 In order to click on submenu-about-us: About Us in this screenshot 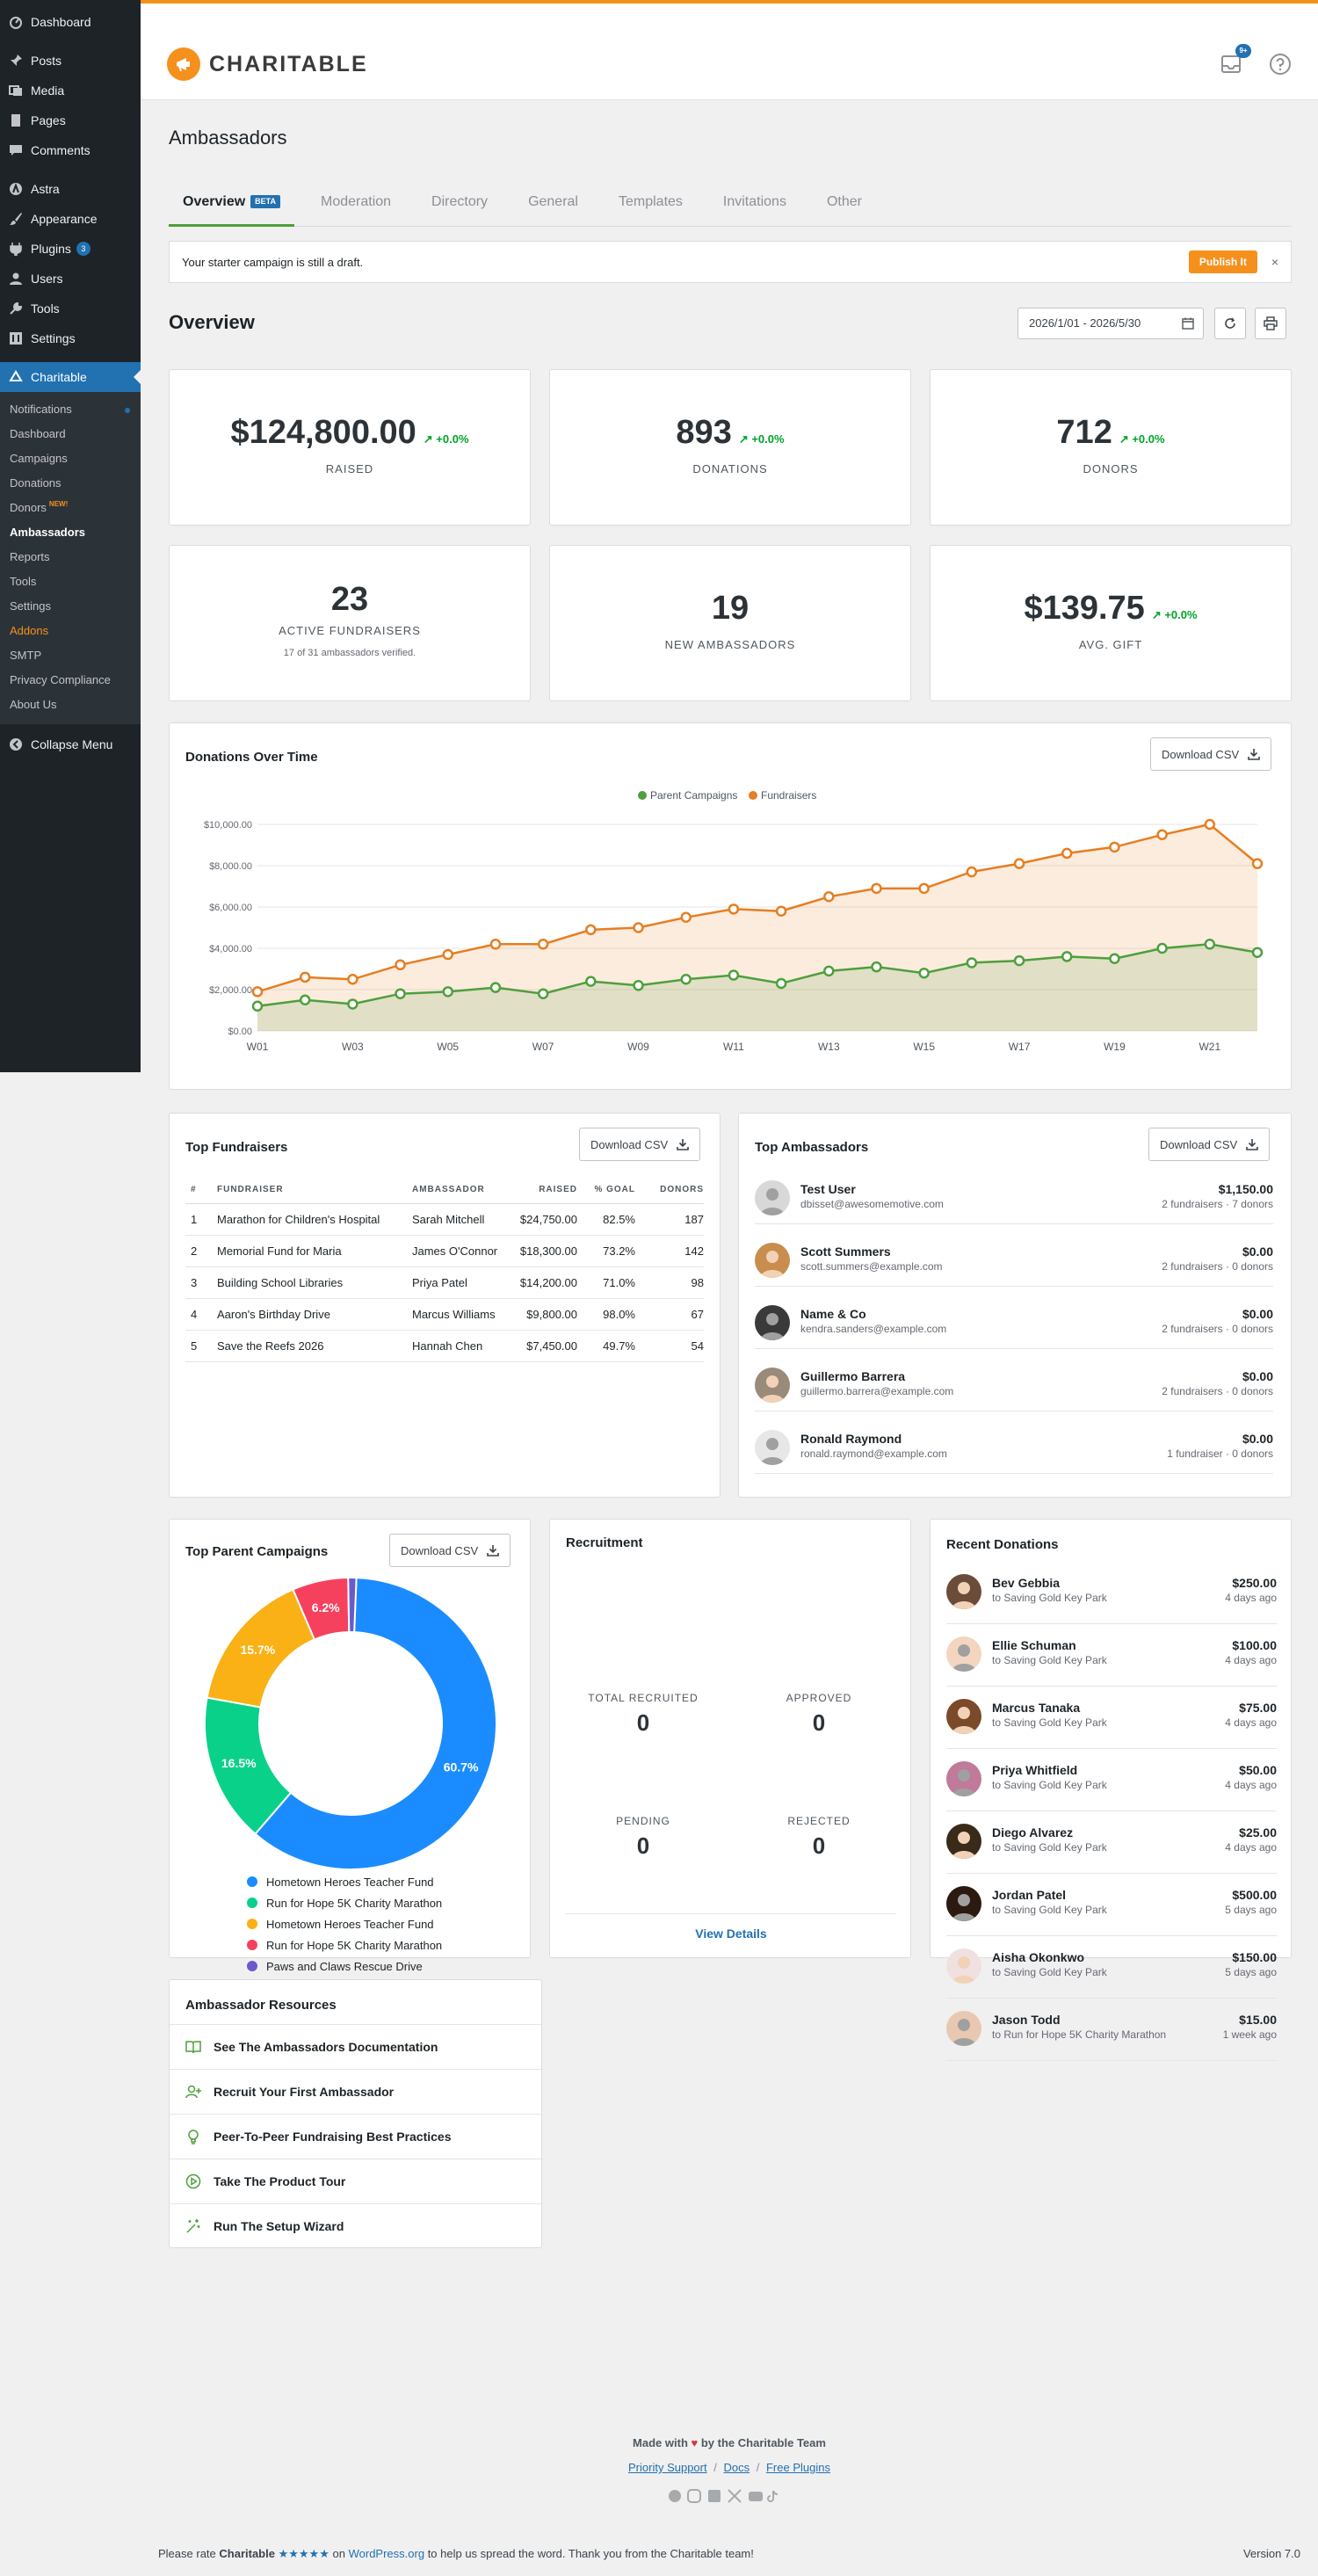, I will do `click(33, 704)`.